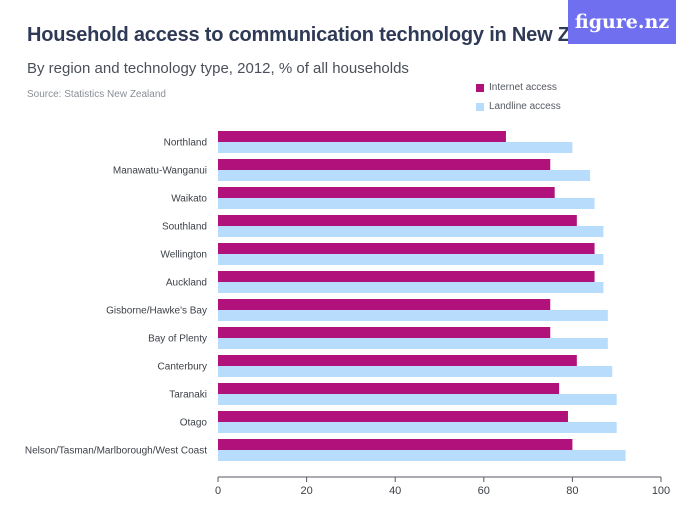 Image resolution: width=700 pixels, height=525 pixels. I want to click on legend-item-internet: Internet access, so click(518, 87).